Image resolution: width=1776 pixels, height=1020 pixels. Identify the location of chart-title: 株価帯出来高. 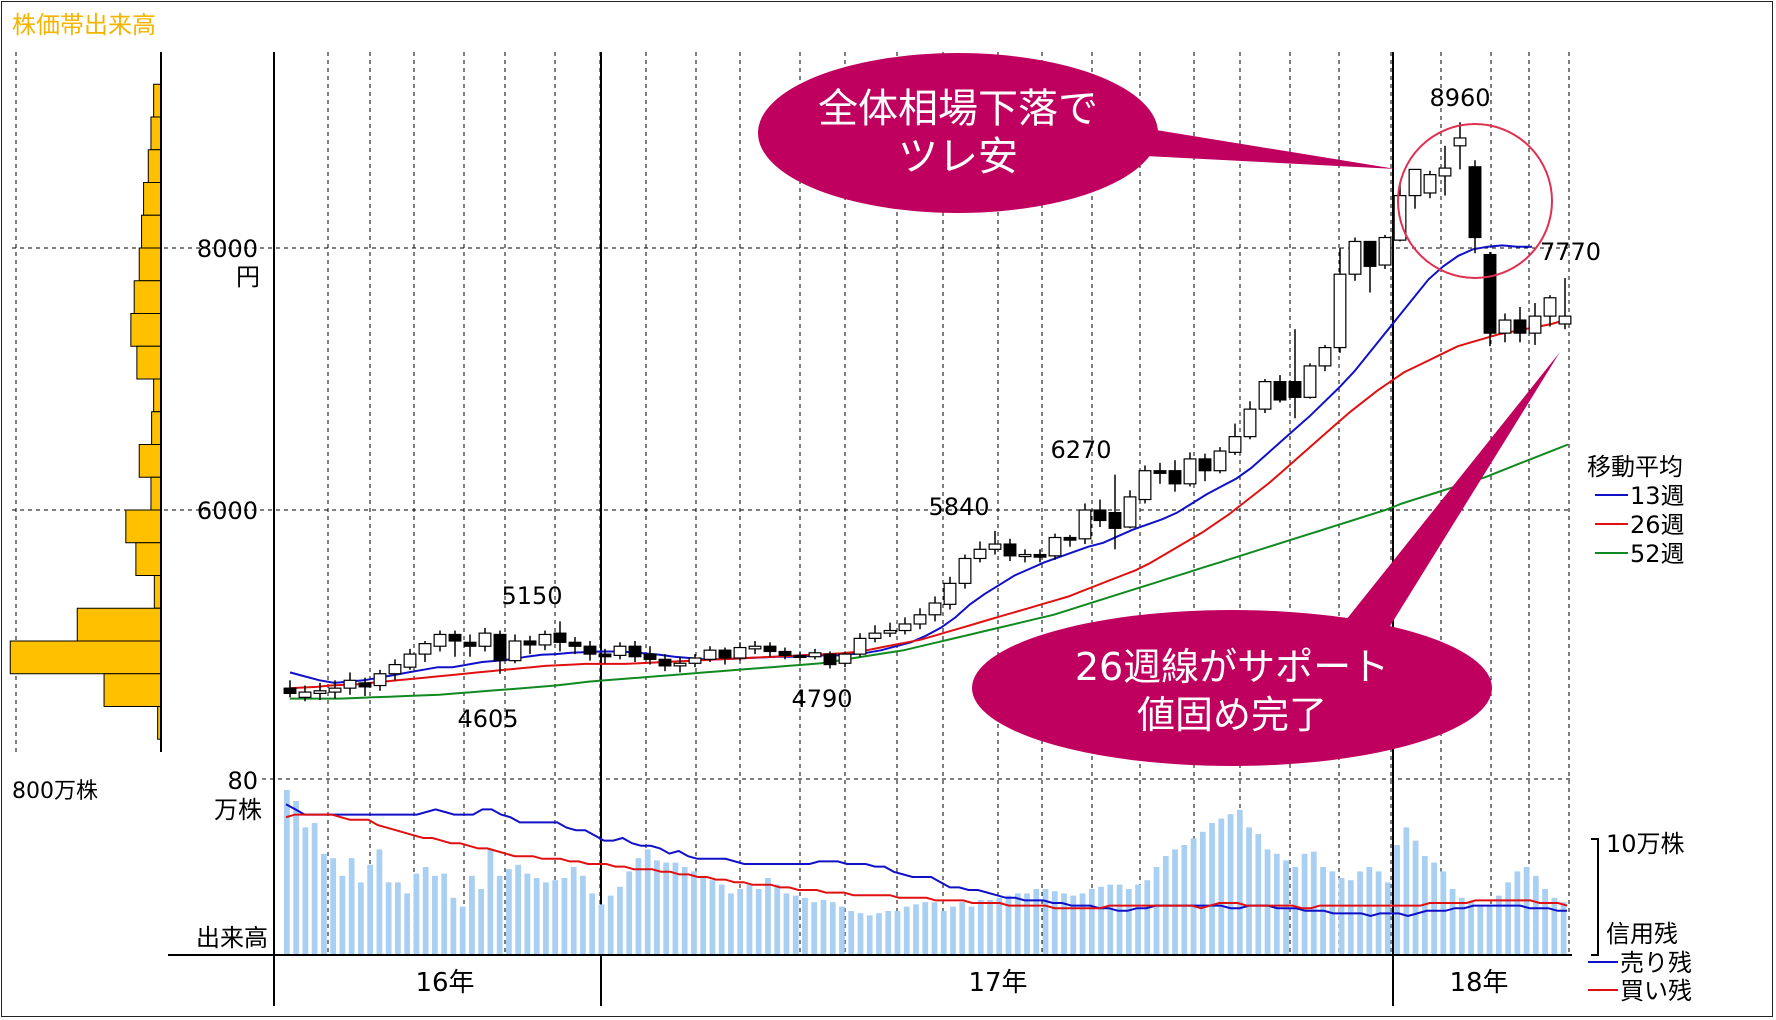
(84, 25).